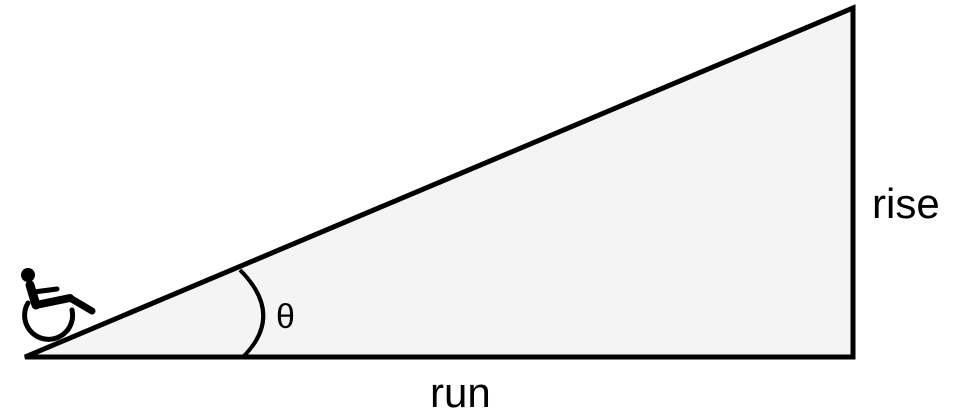 The height and width of the screenshot is (416, 963). I want to click on angle-arc, so click(252, 313).